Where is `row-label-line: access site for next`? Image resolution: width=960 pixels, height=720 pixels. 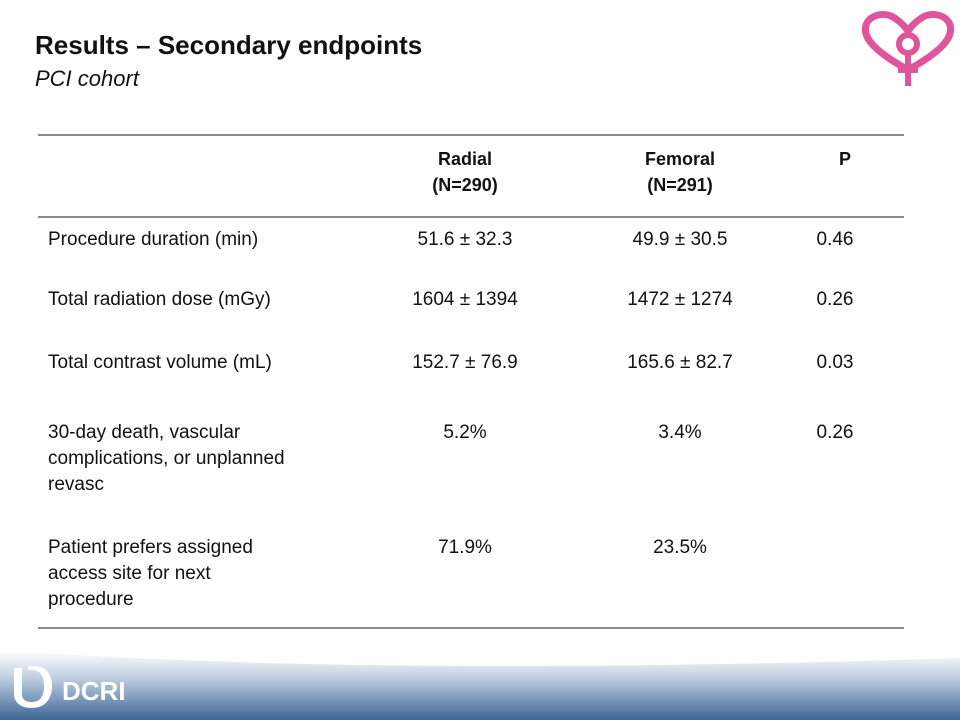 row-label-line: access site for next is located at coordinates (129, 573).